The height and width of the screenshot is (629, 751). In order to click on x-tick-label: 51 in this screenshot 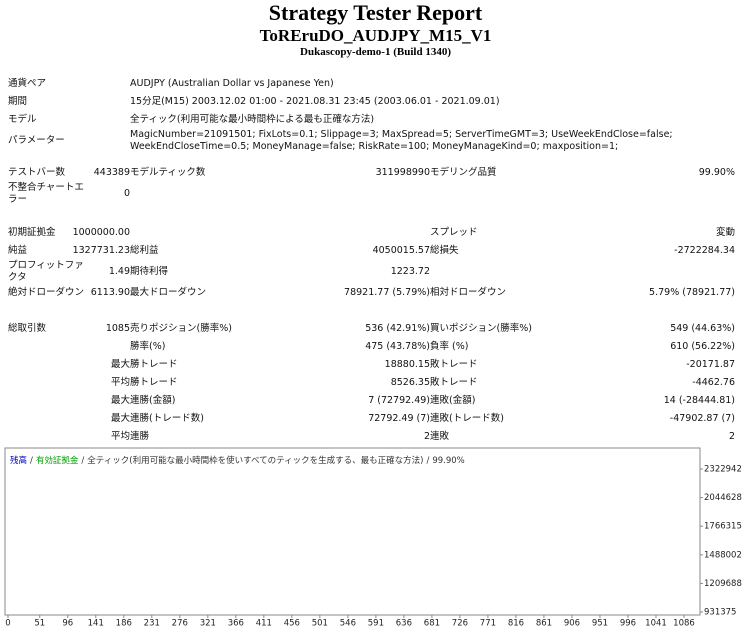, I will do `click(39, 624)`.